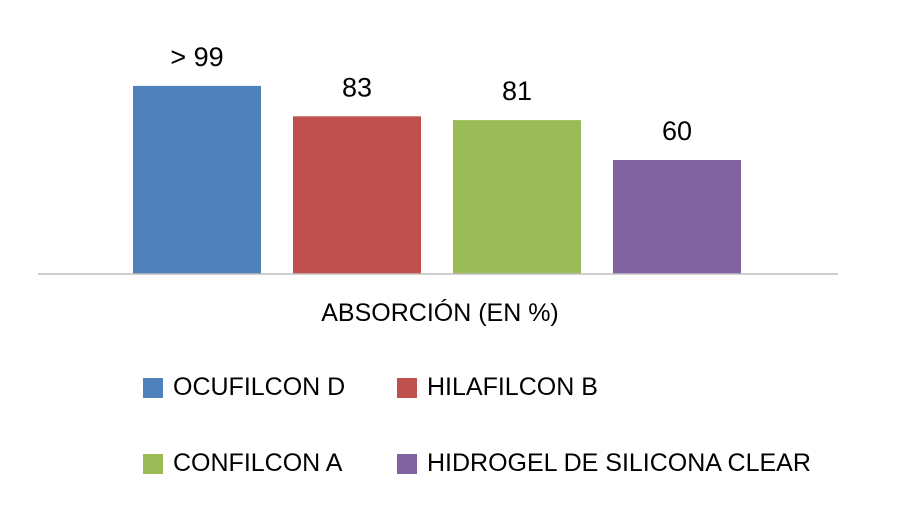 The width and height of the screenshot is (900, 510). What do you see at coordinates (357, 195) in the screenshot?
I see `bar-hilafilcon-b` at bounding box center [357, 195].